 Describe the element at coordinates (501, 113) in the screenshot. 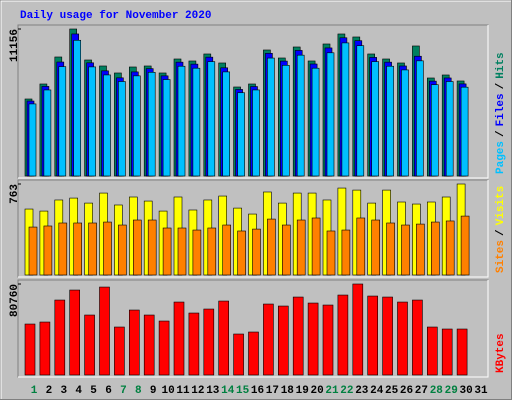

I see `legend: Pages / Files / Hits` at that location.